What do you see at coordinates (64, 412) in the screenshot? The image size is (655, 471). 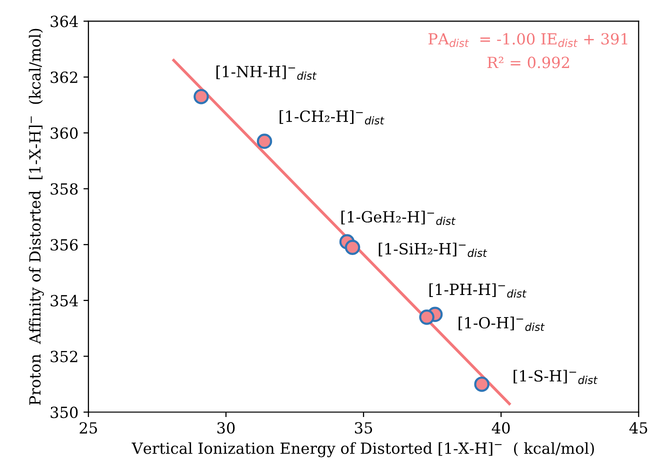 I see `y-tick-label: 350` at bounding box center [64, 412].